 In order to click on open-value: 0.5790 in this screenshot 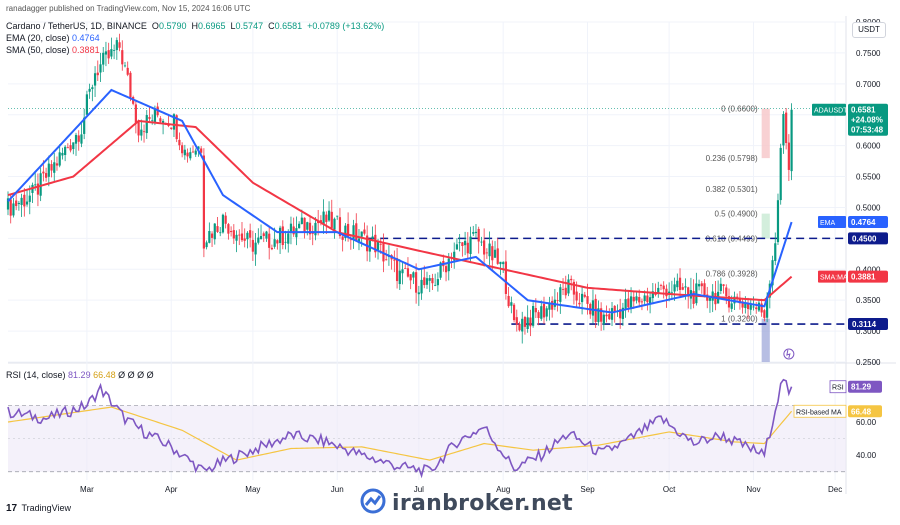, I will do `click(172, 26)`.